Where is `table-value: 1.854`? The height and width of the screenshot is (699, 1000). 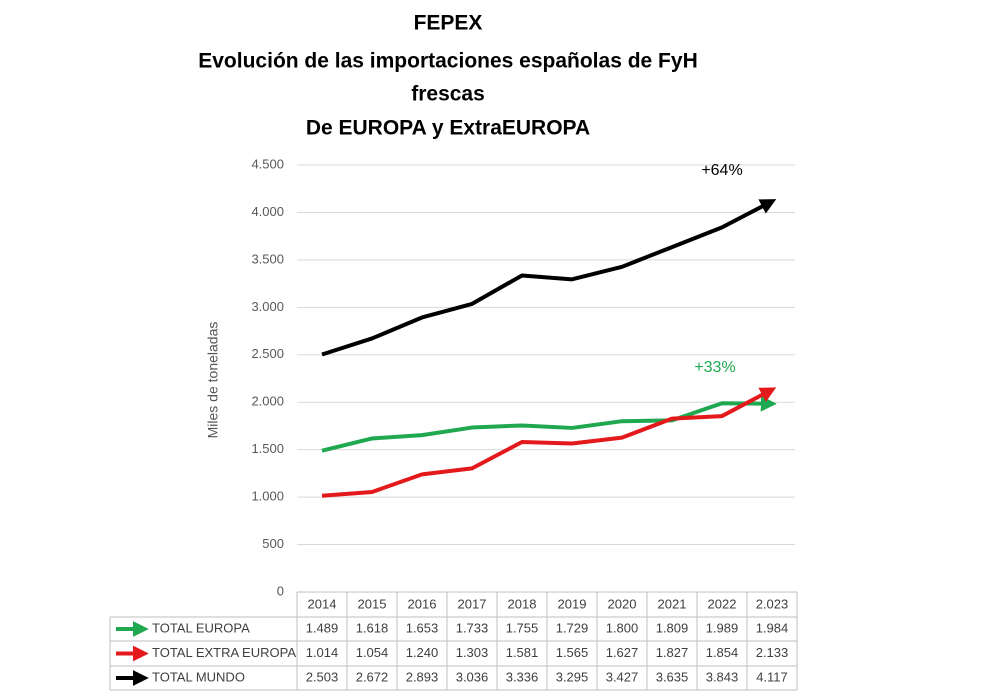 table-value: 1.854 is located at coordinates (722, 652).